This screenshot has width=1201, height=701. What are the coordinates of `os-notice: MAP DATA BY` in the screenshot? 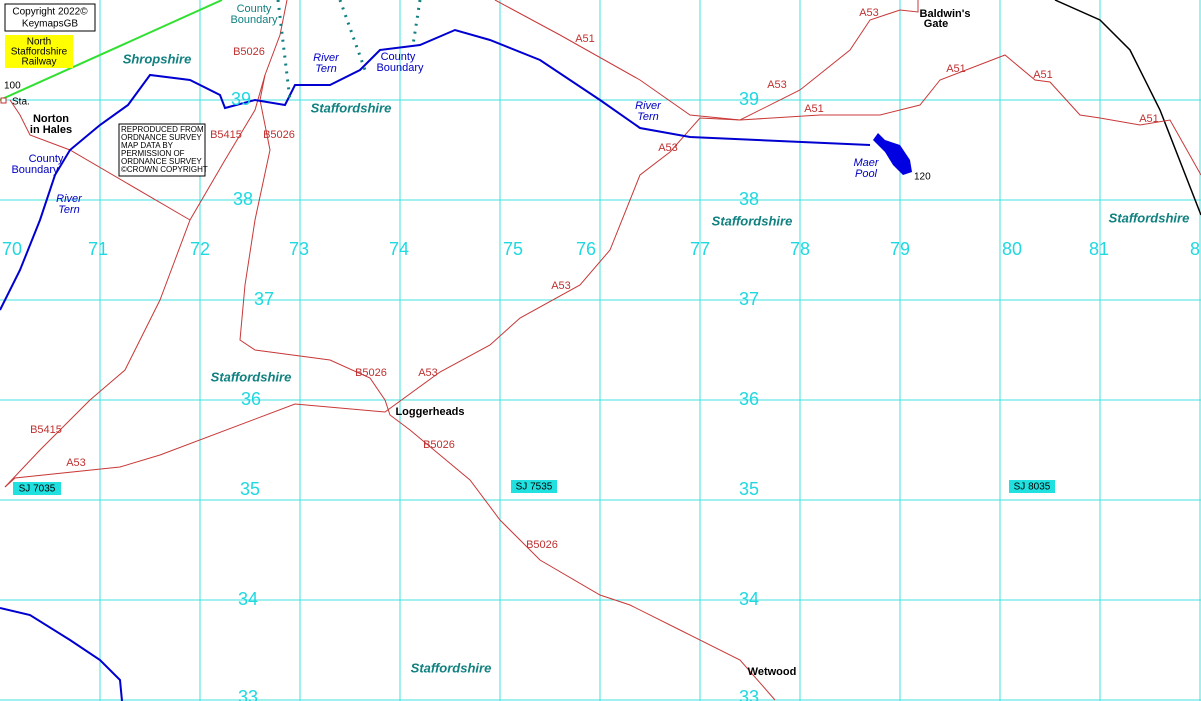 It's located at (147, 145).